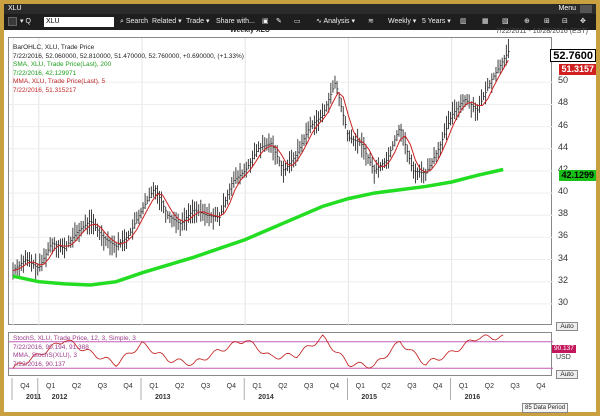  Describe the element at coordinates (436, 21) in the screenshot. I see `range-dropdown: 5 Years ▾` at that location.